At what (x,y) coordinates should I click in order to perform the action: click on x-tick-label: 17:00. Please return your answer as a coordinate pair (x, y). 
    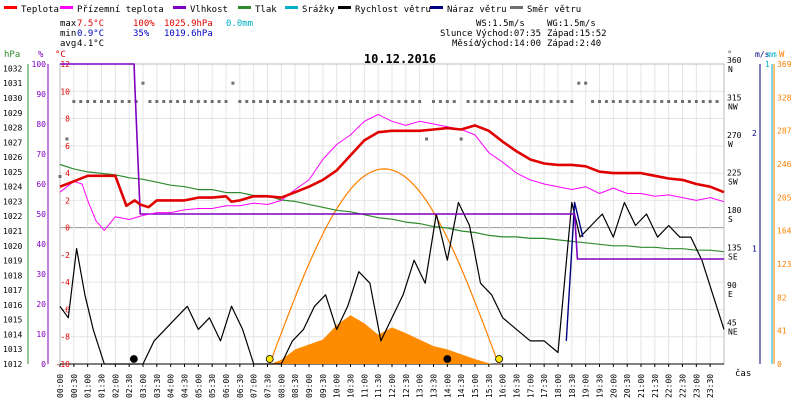
    Looking at the image, I should click on (530, 386).